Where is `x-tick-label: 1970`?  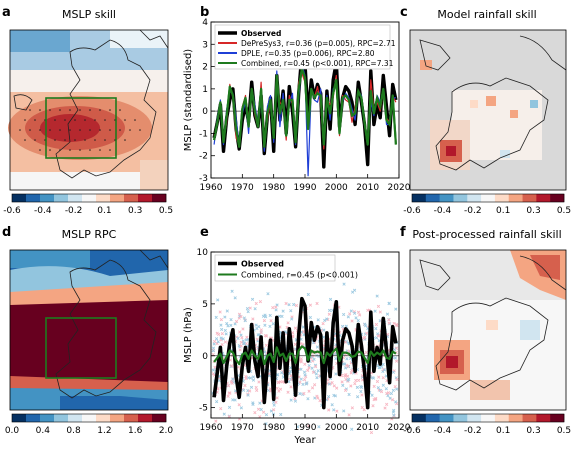 x-tick-label: 1970 is located at coordinates (242, 188).